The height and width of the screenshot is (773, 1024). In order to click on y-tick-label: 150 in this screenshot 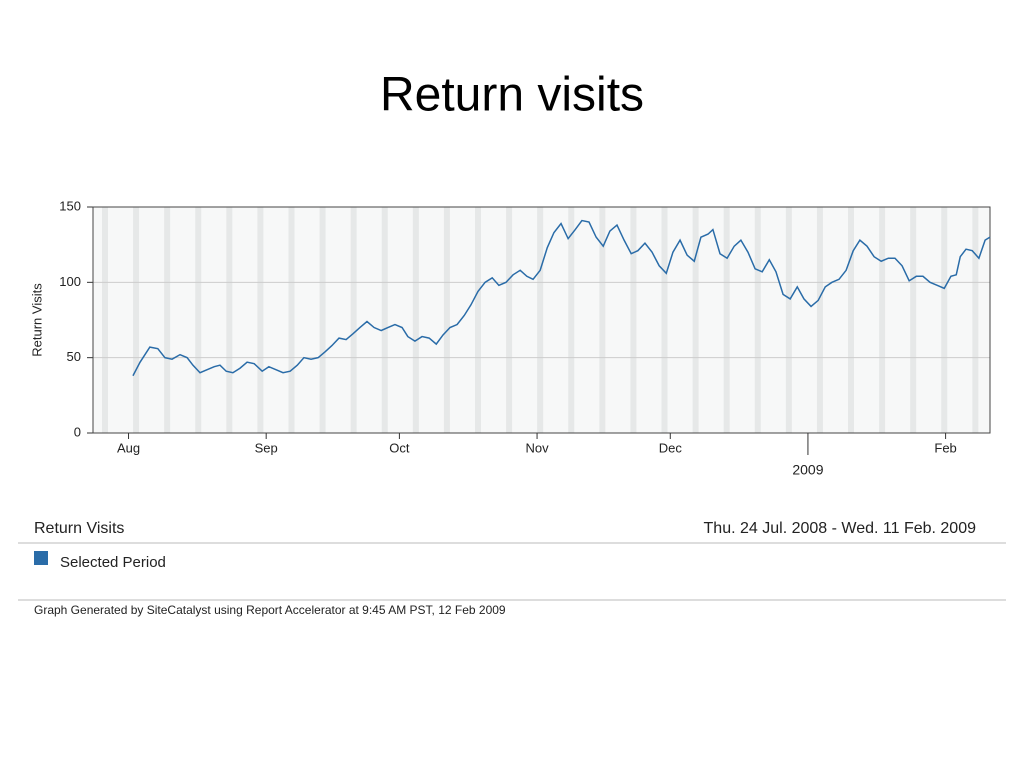, I will do `click(70, 205)`.